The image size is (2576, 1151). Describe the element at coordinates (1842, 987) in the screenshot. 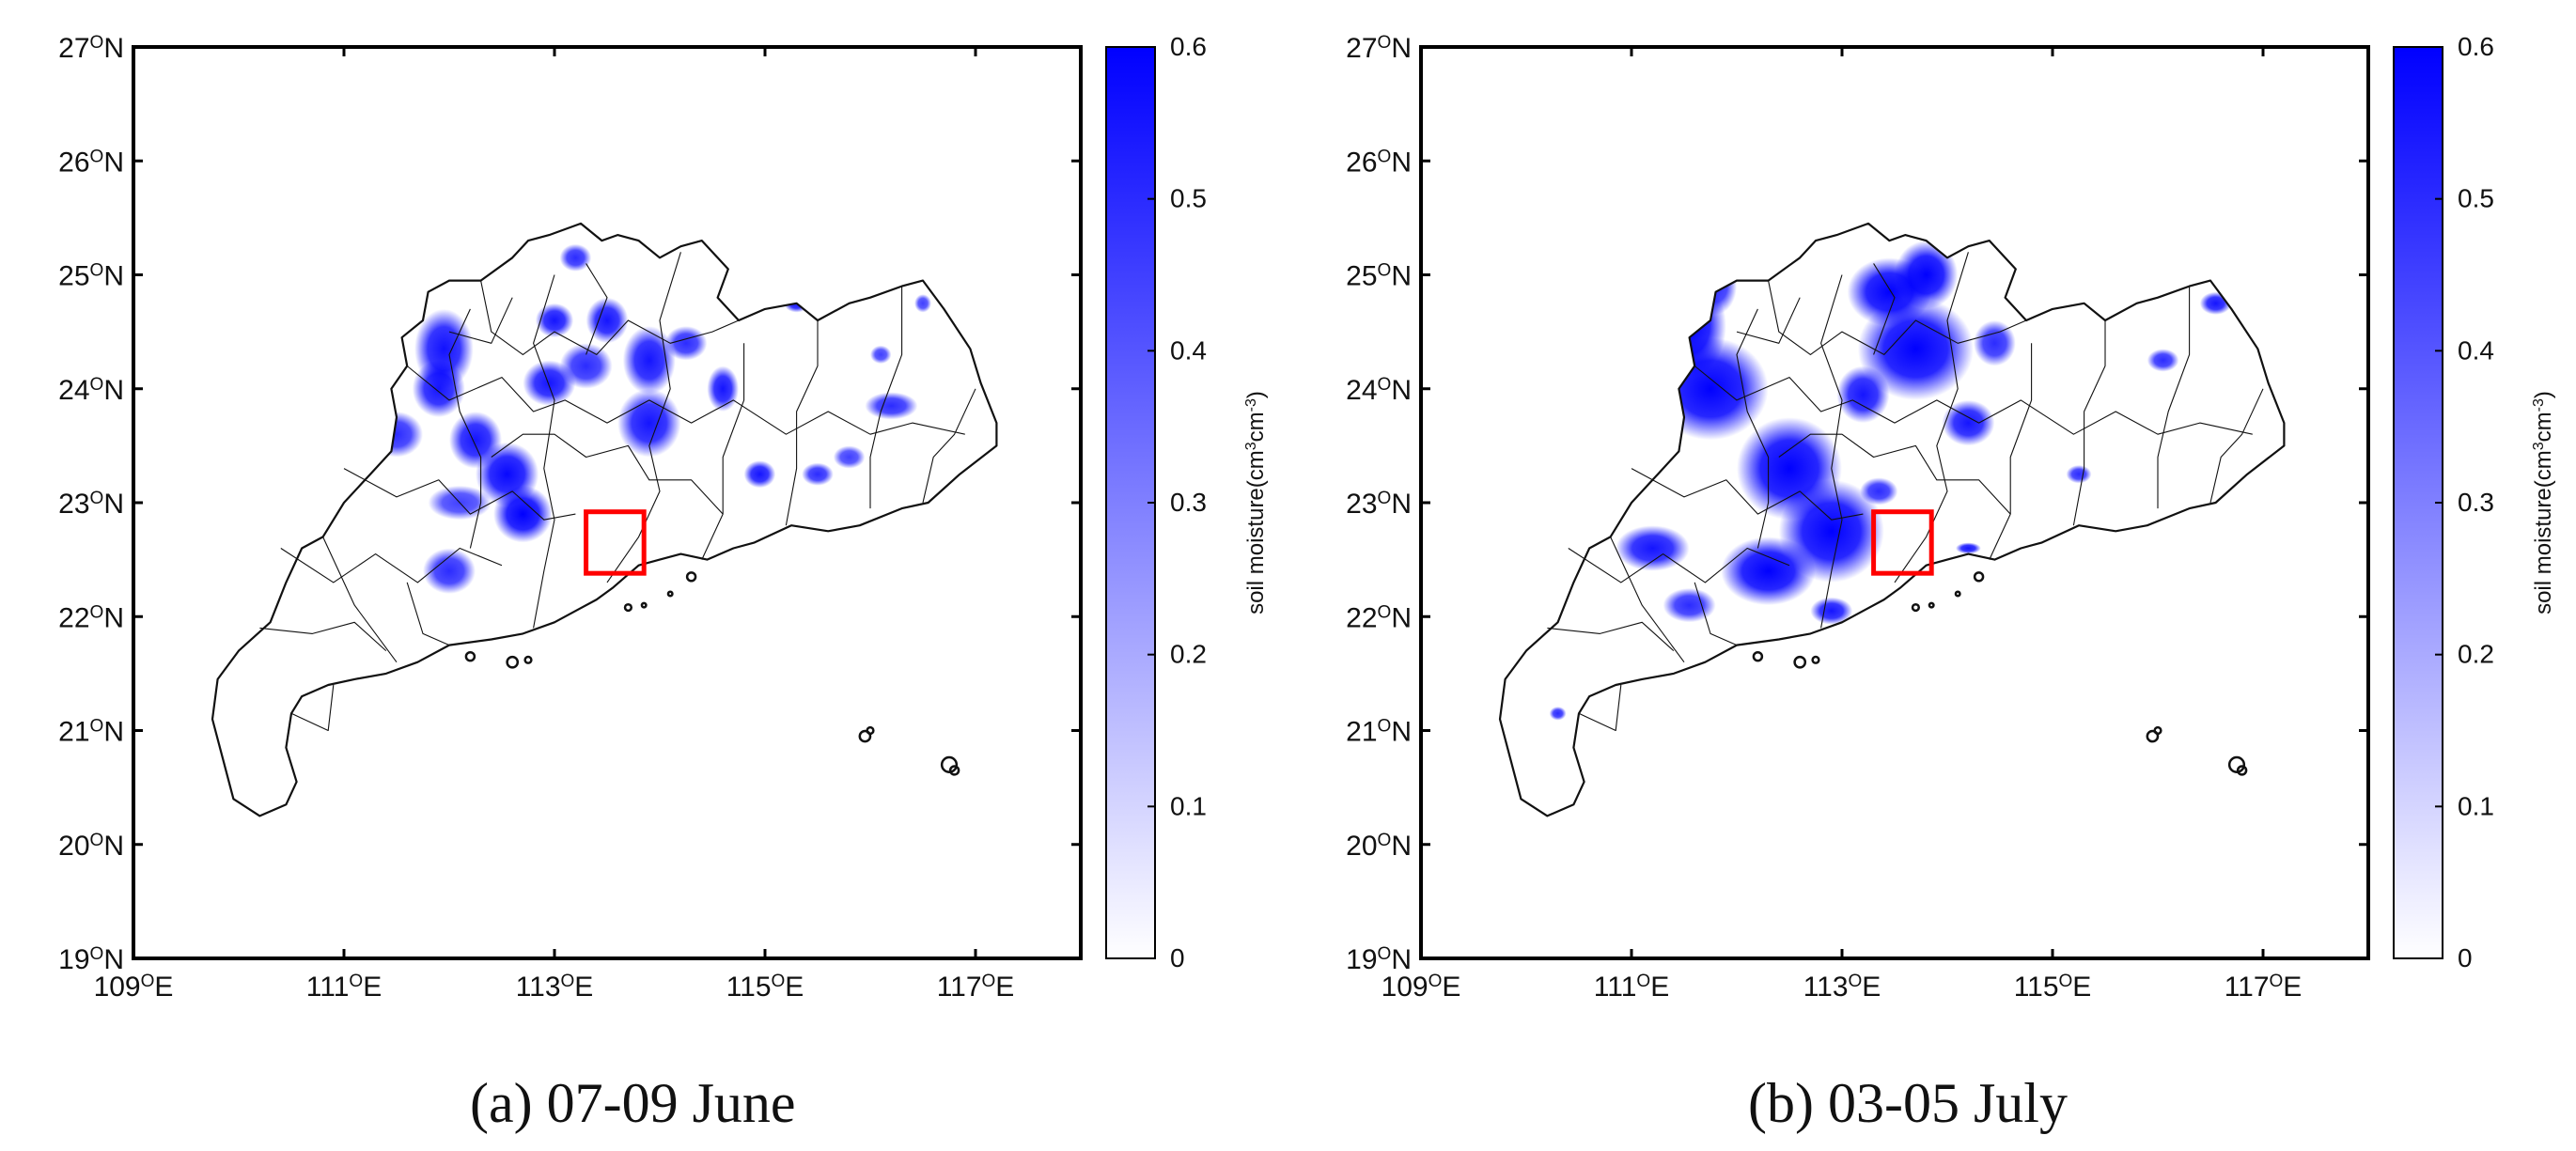

I see `x-tick-label: 113OE` at that location.